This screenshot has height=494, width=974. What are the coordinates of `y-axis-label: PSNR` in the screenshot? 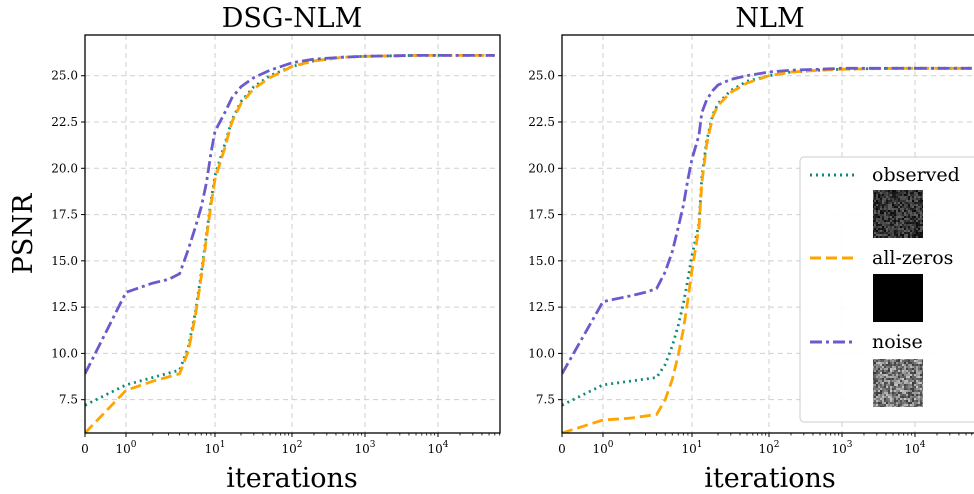 It's located at (23, 233).